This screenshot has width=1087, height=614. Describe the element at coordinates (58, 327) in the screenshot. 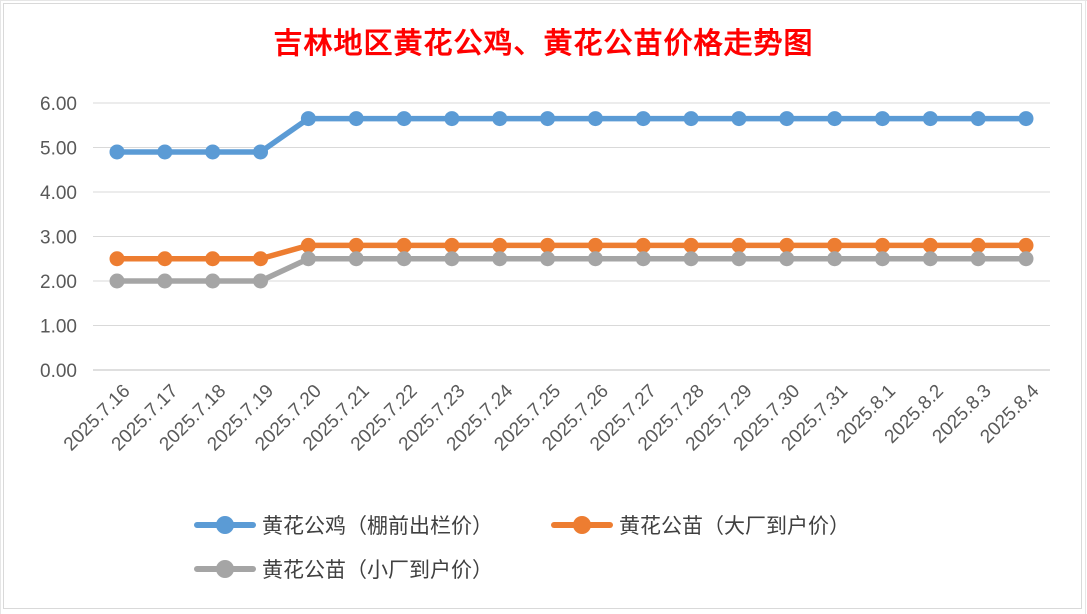

I see `y-tick-label: 1.00` at that location.